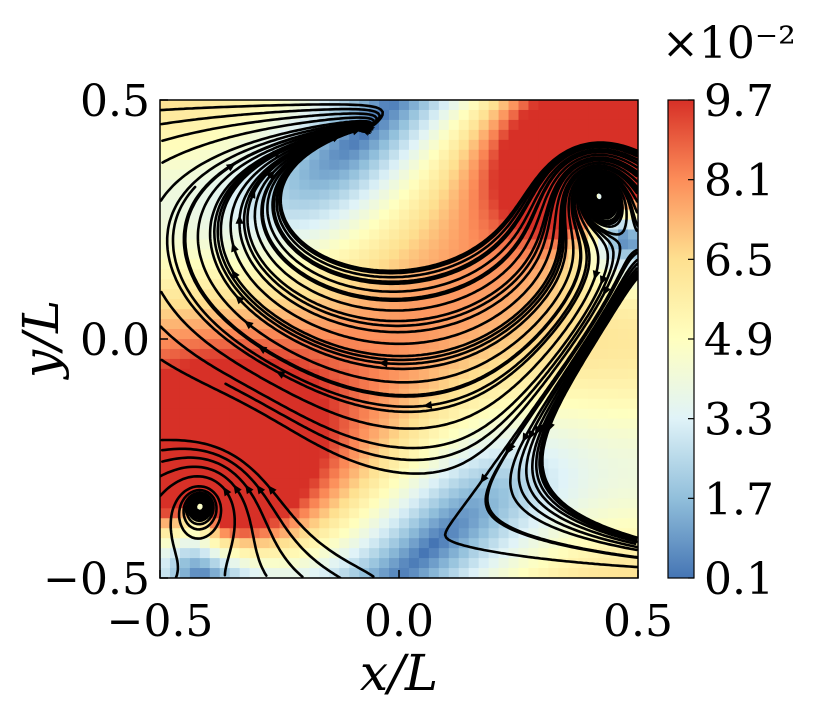 This screenshot has height=708, width=821. Describe the element at coordinates (539, 430) in the screenshot. I see `streamline-arrow` at that location.